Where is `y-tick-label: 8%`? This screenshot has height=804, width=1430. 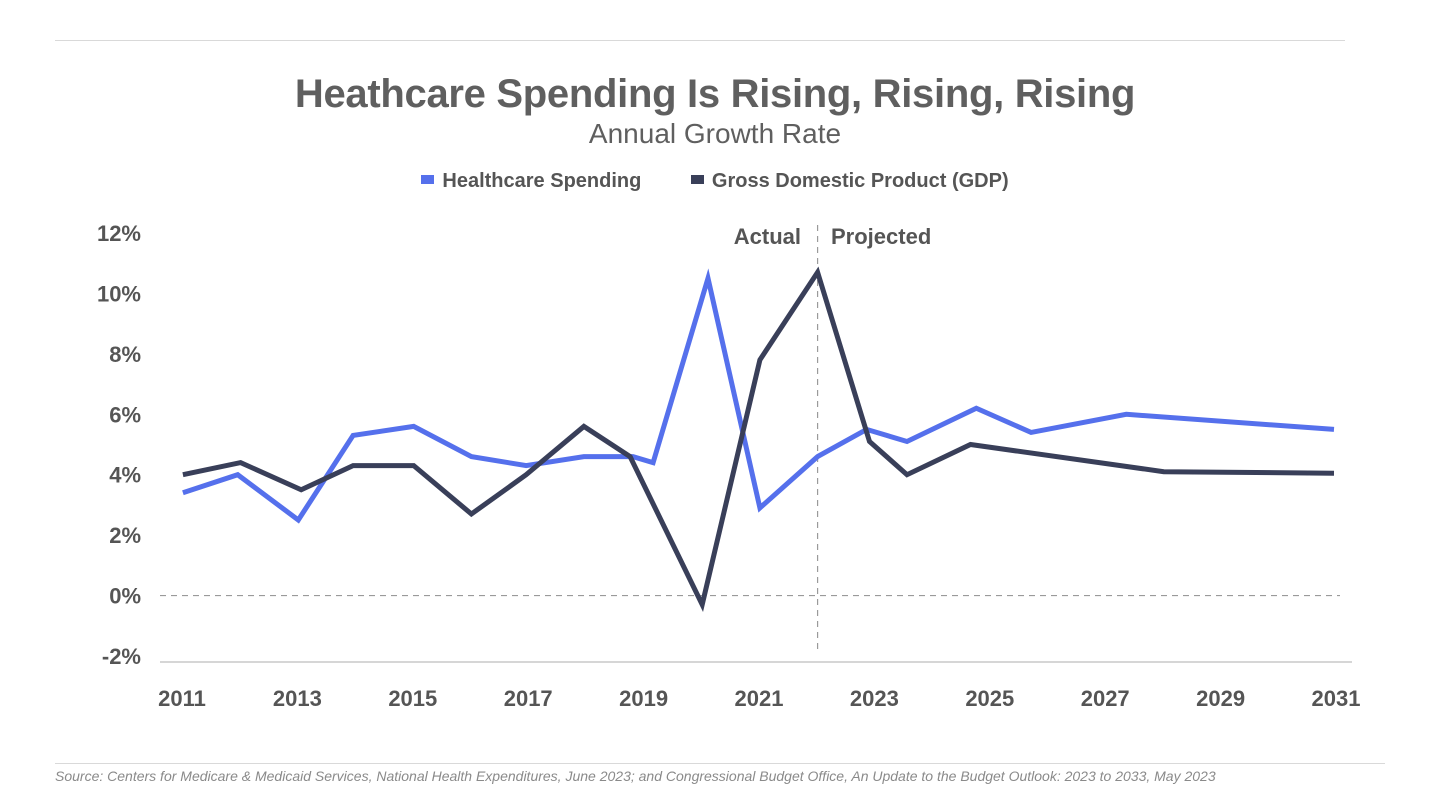 y-tick-label: 8% is located at coordinates (125, 354).